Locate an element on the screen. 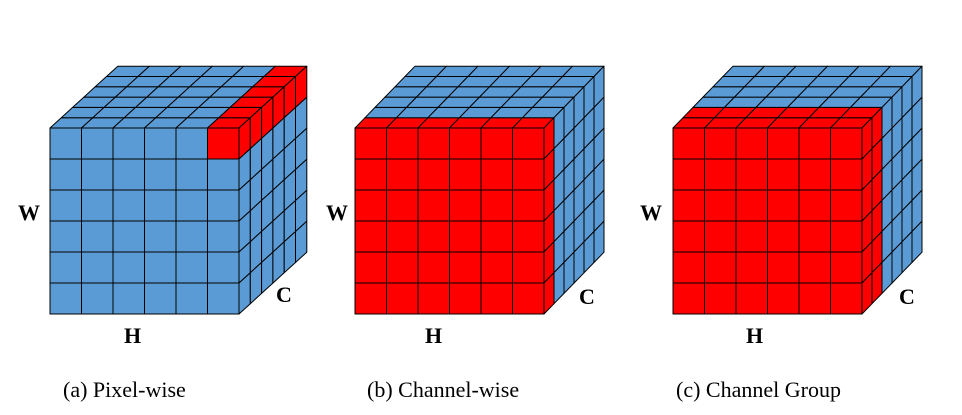  axis-w-label-a: W is located at coordinates (29, 212).